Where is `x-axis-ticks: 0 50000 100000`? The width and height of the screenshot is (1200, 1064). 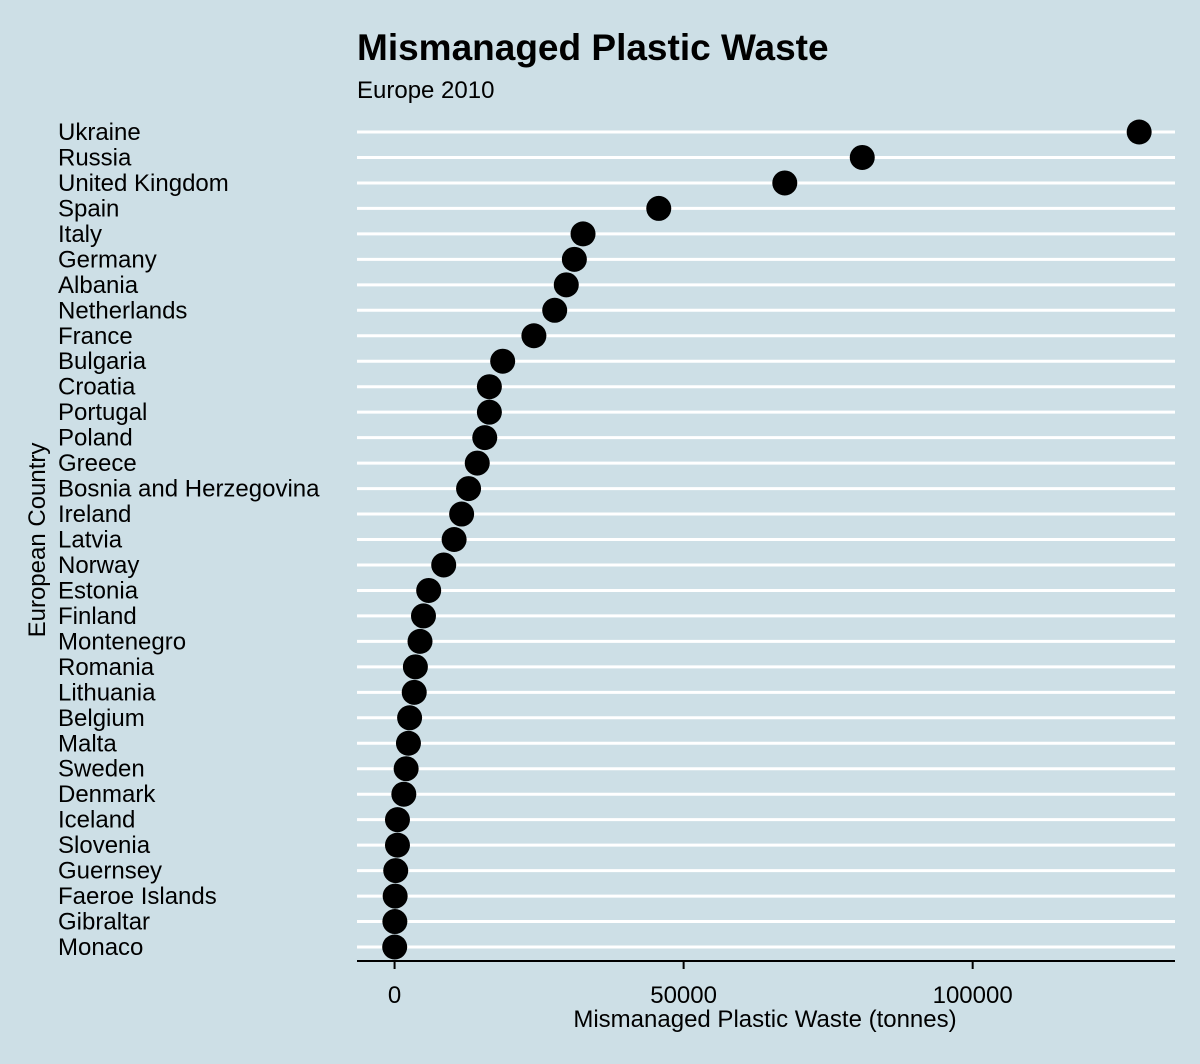 x-axis-ticks: 0 50000 100000 is located at coordinates (700, 985).